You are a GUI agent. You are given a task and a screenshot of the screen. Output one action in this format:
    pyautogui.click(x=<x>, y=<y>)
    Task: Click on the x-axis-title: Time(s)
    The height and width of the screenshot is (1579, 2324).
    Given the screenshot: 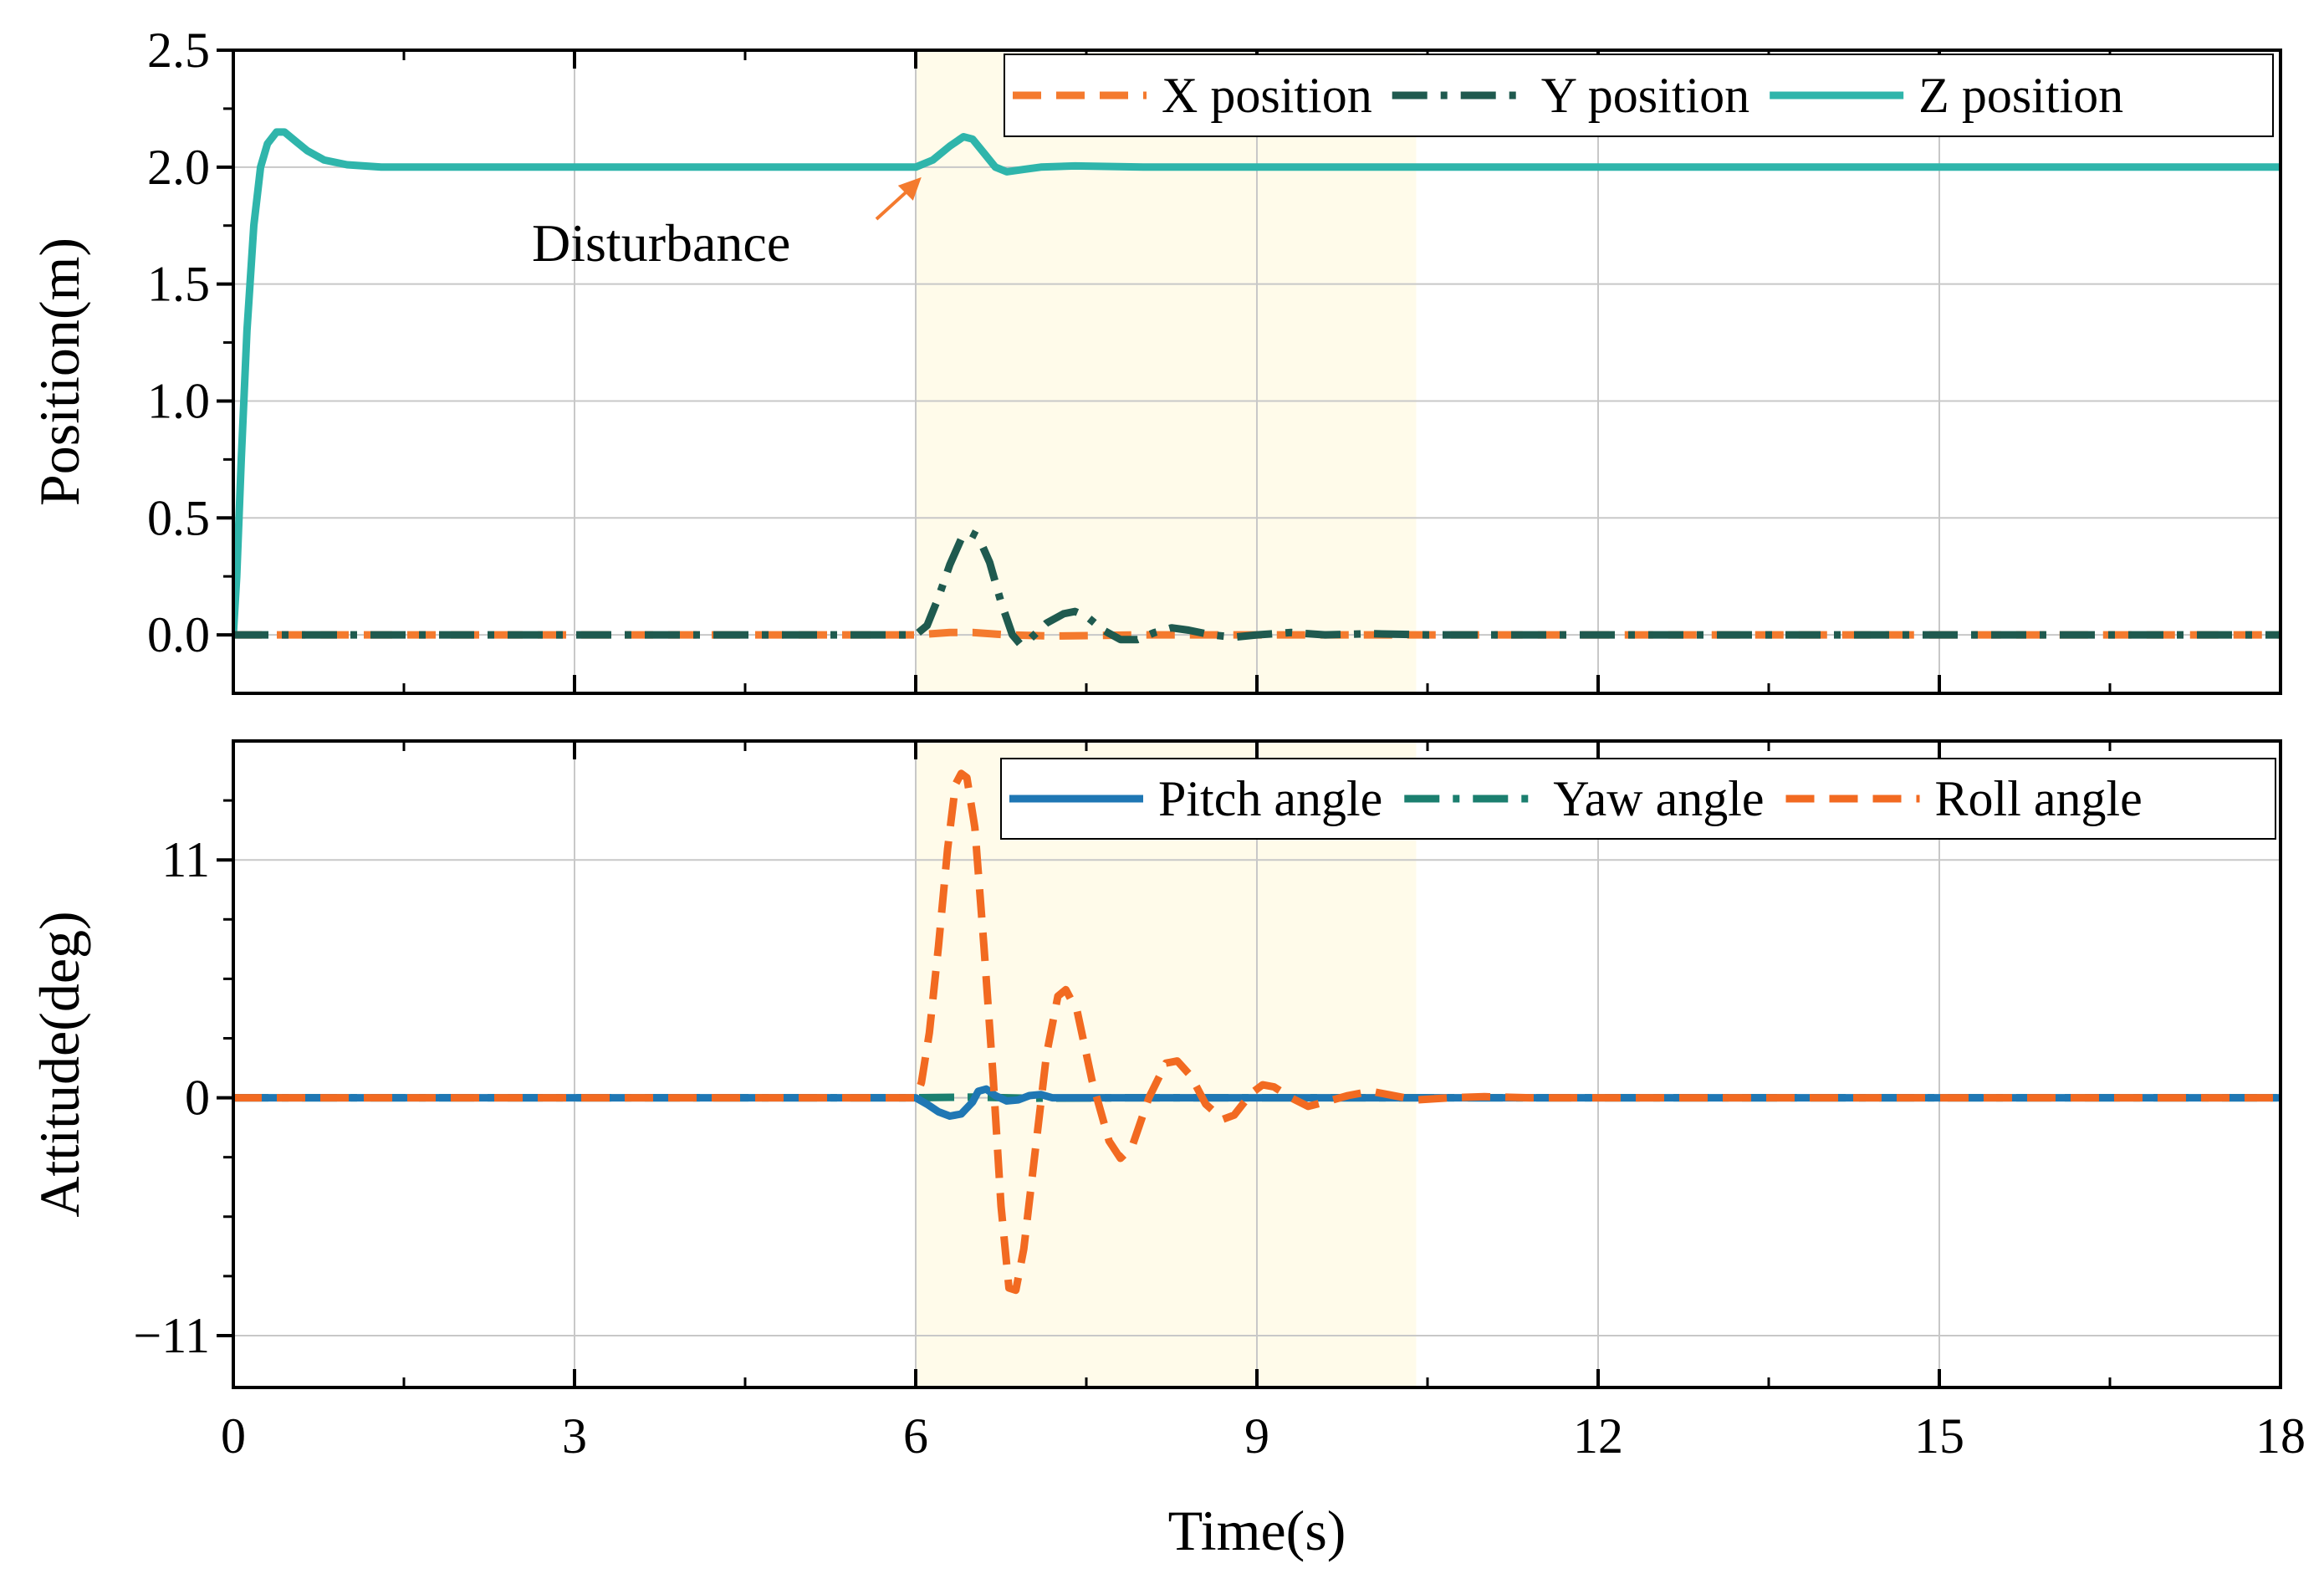 What is the action you would take?
    pyautogui.click(x=1257, y=1530)
    